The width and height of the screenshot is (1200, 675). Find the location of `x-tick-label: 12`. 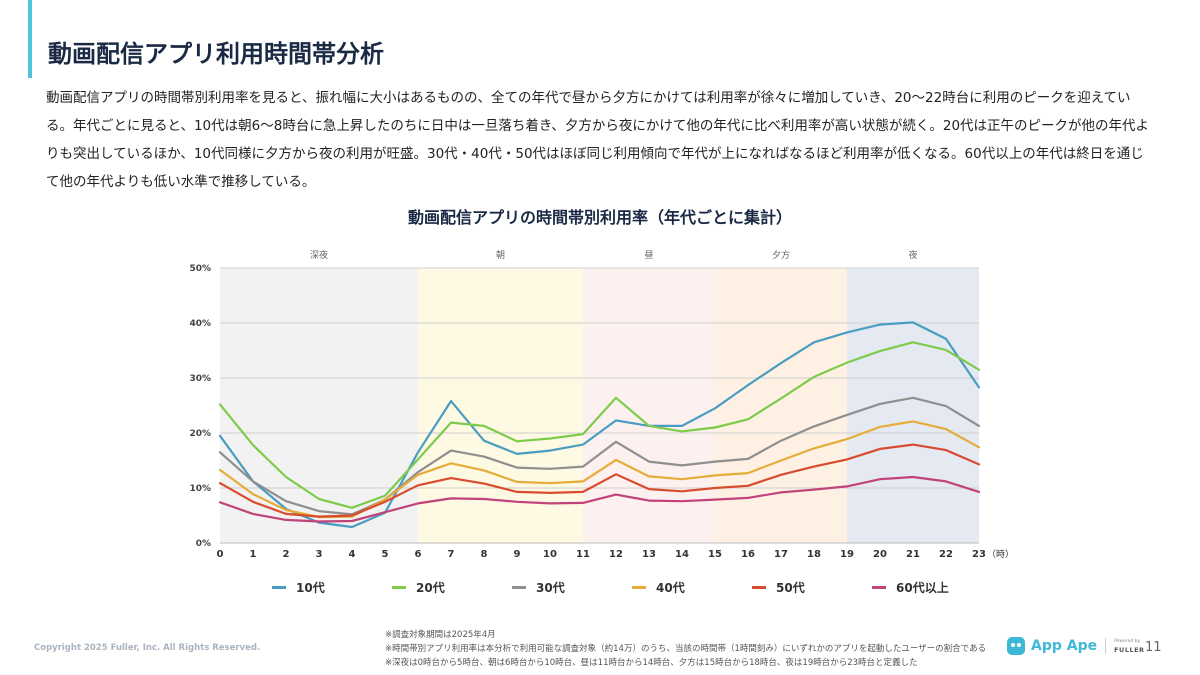

x-tick-label: 12 is located at coordinates (616, 554).